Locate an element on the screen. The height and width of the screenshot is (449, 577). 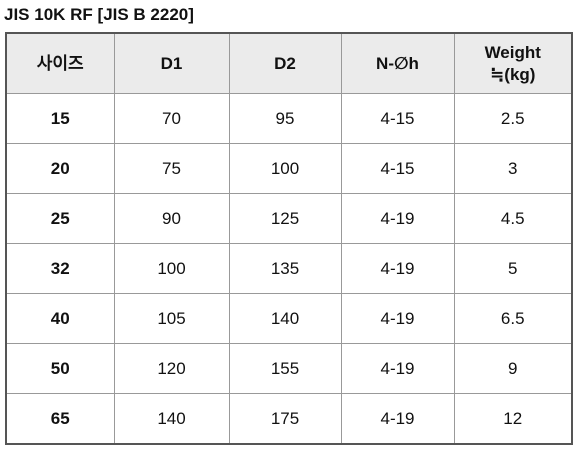
table-row: 65 140 175 4-19 12 is located at coordinates (289, 419).